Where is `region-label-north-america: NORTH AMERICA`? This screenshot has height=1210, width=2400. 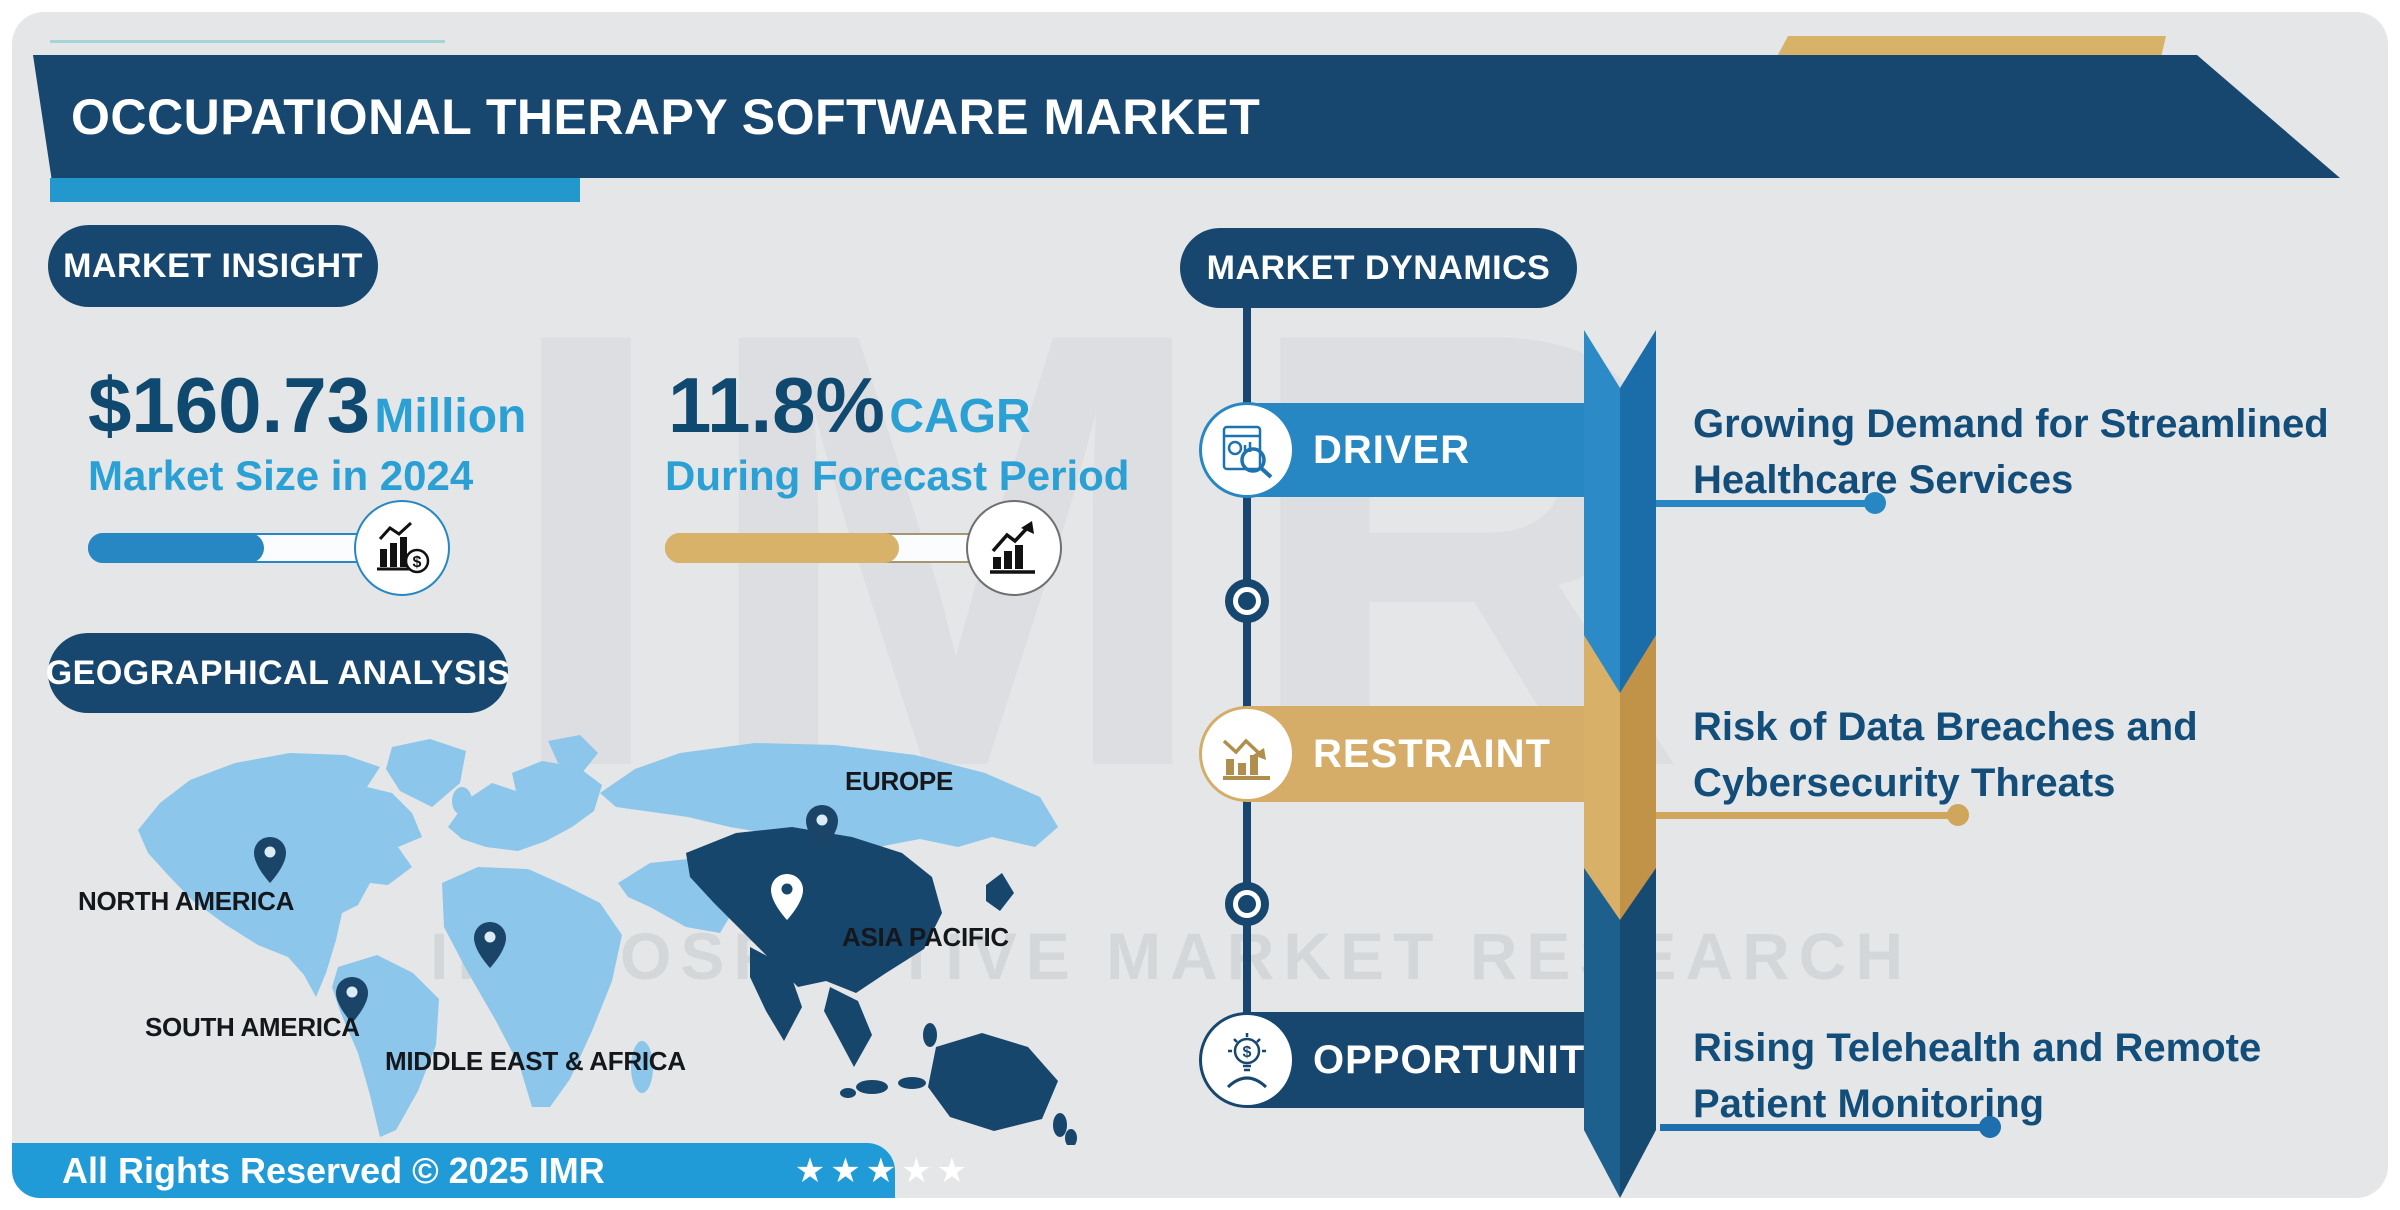
region-label-north-america: NORTH AMERICA is located at coordinates (186, 901).